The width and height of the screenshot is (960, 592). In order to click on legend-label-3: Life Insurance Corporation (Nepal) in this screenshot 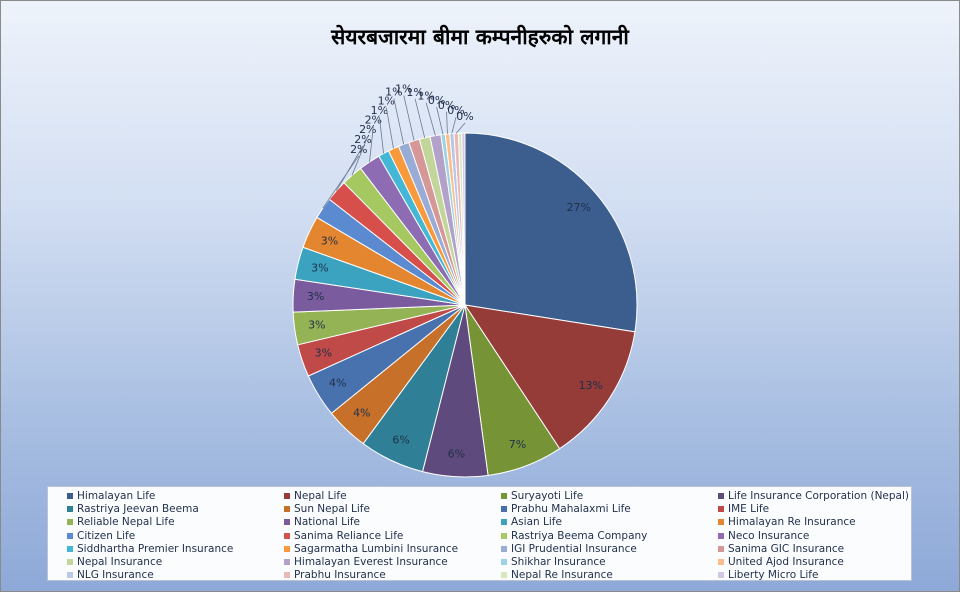, I will do `click(819, 495)`.